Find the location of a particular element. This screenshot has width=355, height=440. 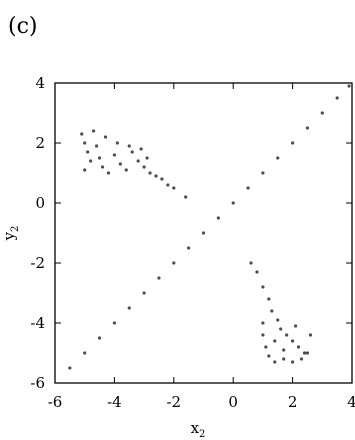

y-tick-label: -2 is located at coordinates (37, 263).